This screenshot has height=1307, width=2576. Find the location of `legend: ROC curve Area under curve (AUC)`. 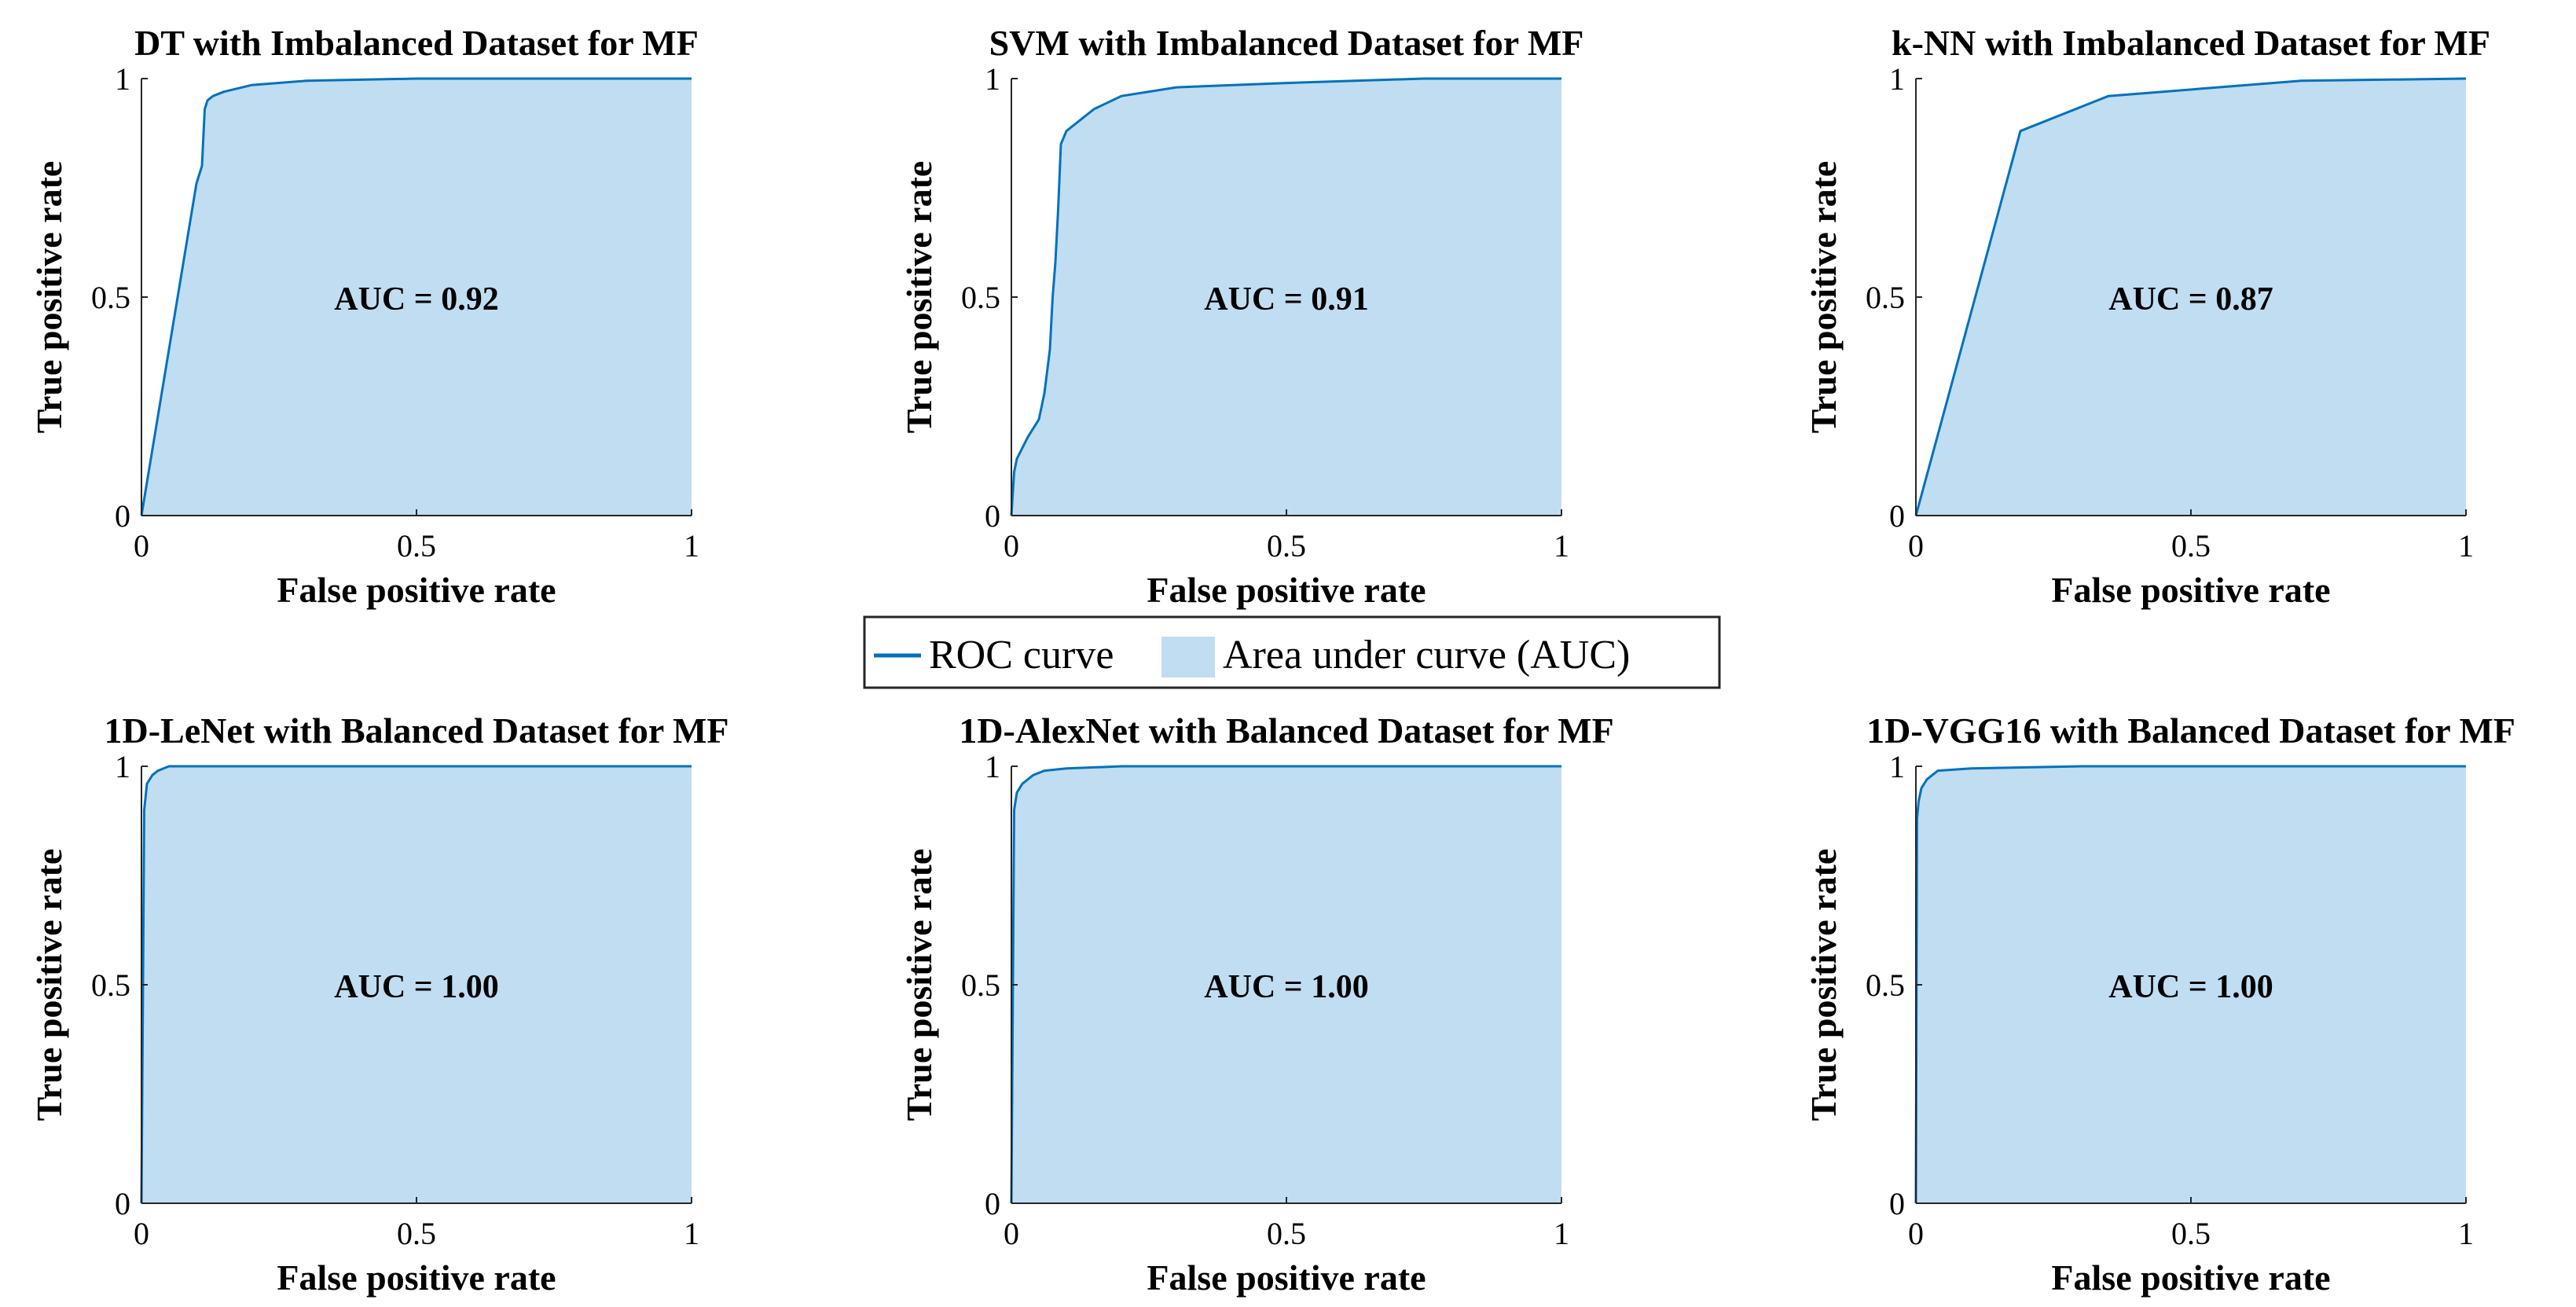

legend: ROC curve Area under curve (AUC) is located at coordinates (1292, 652).